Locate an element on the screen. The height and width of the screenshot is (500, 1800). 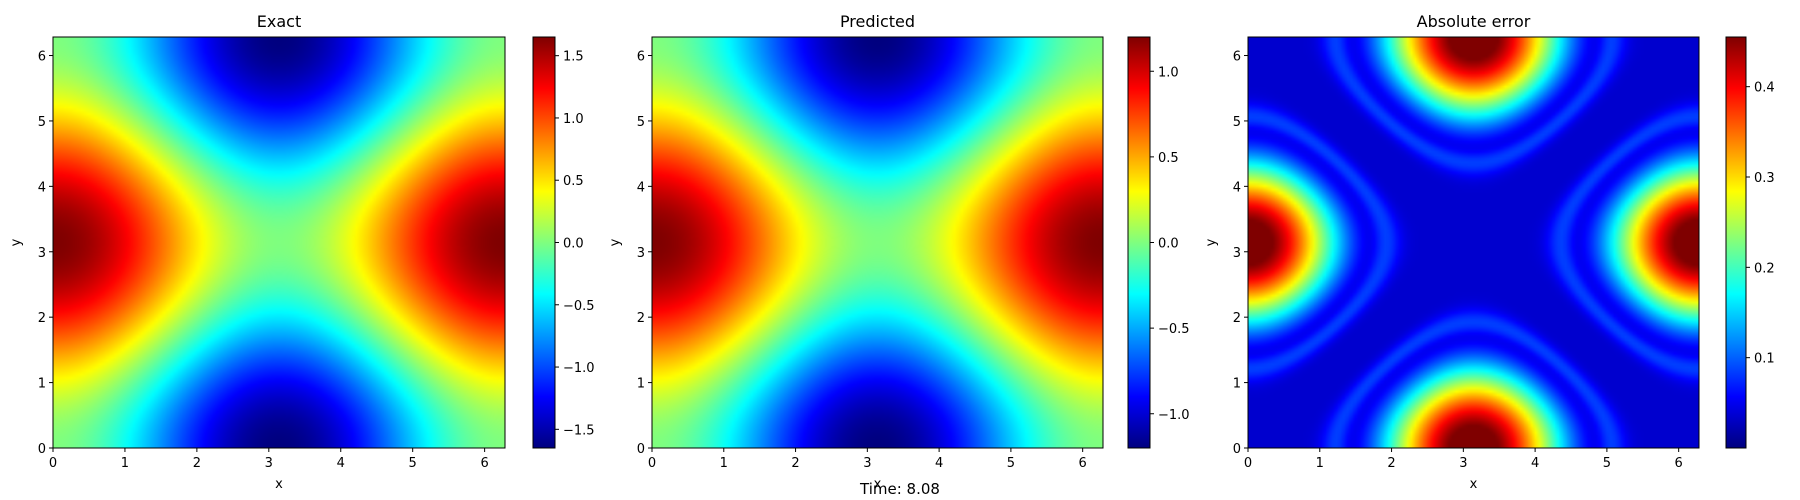
colorbar-frame is located at coordinates (1736, 242).